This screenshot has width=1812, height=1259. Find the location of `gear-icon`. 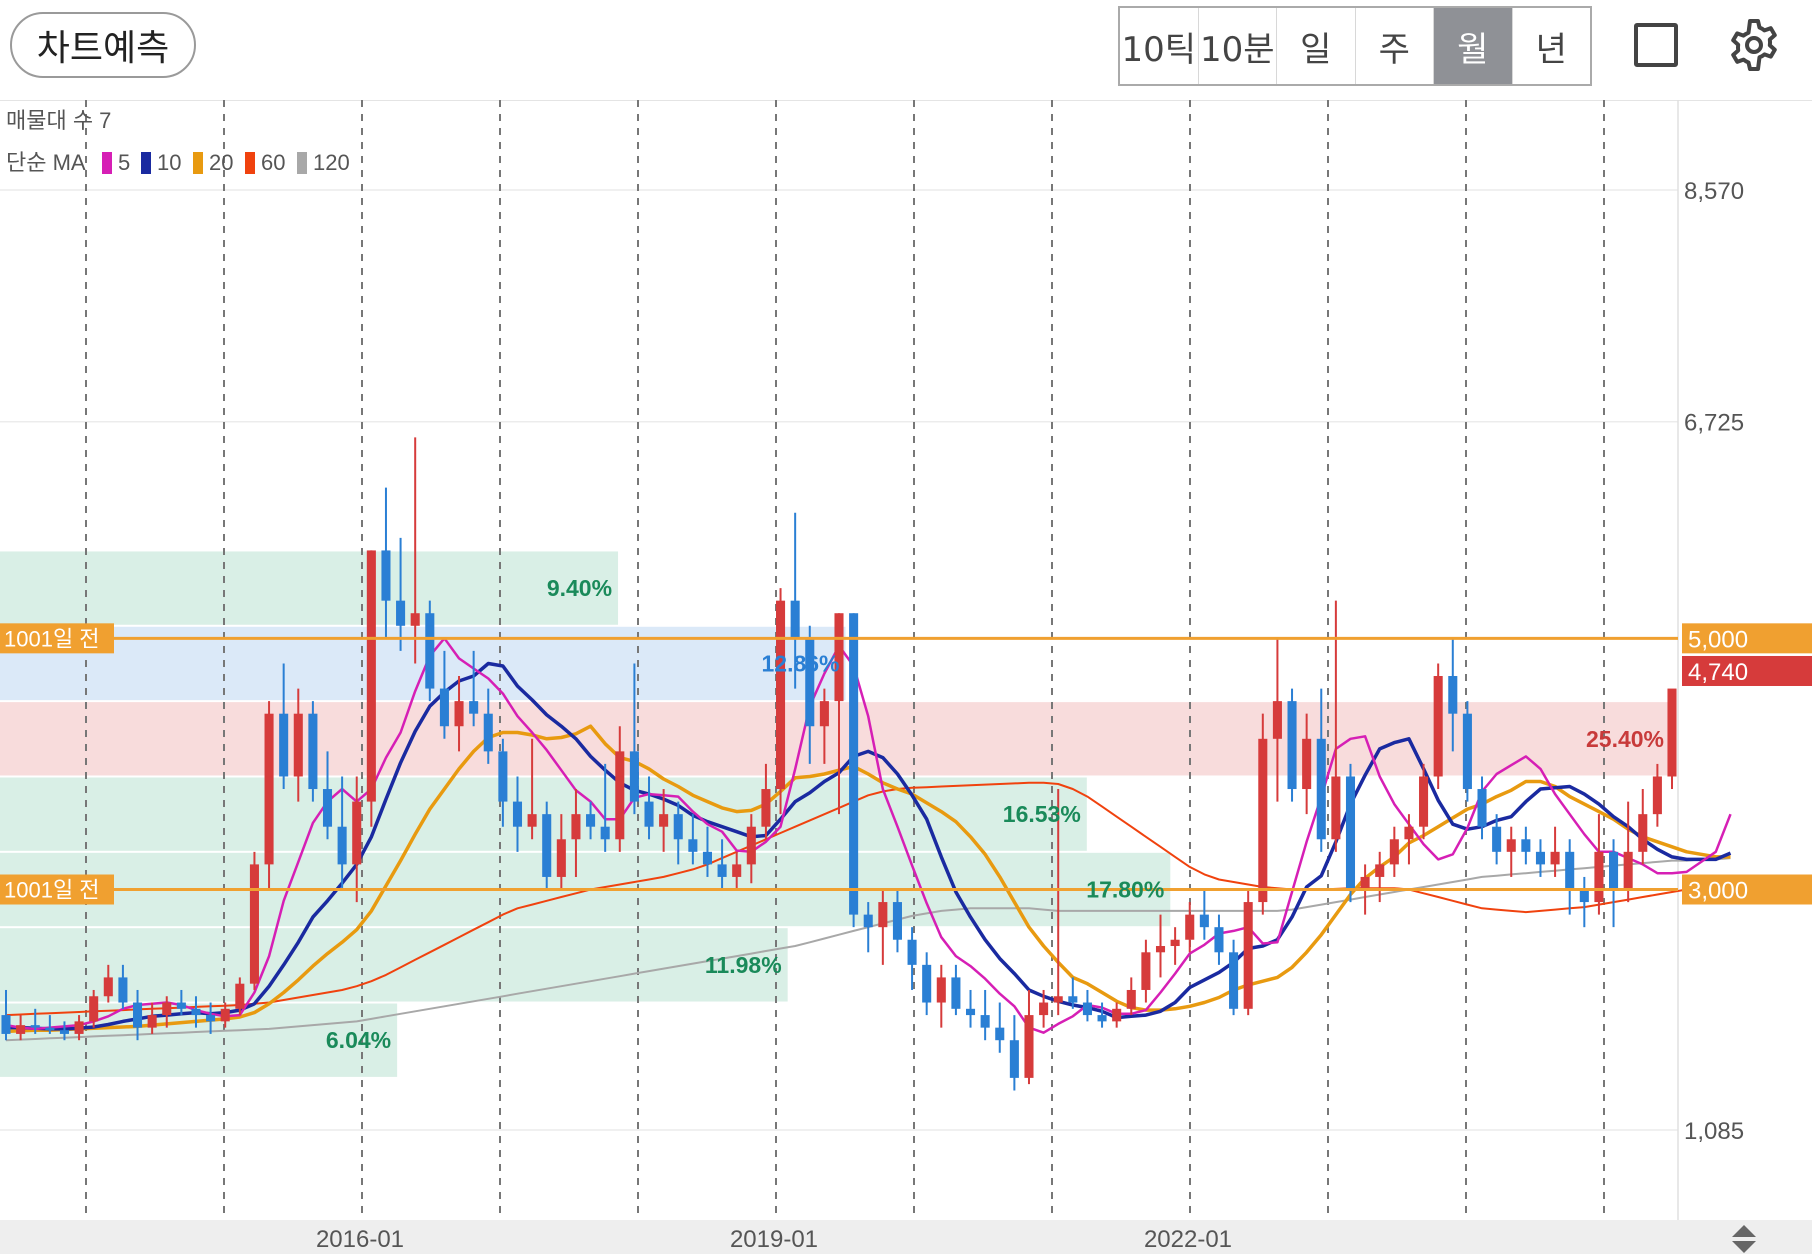

gear-icon is located at coordinates (1754, 45).